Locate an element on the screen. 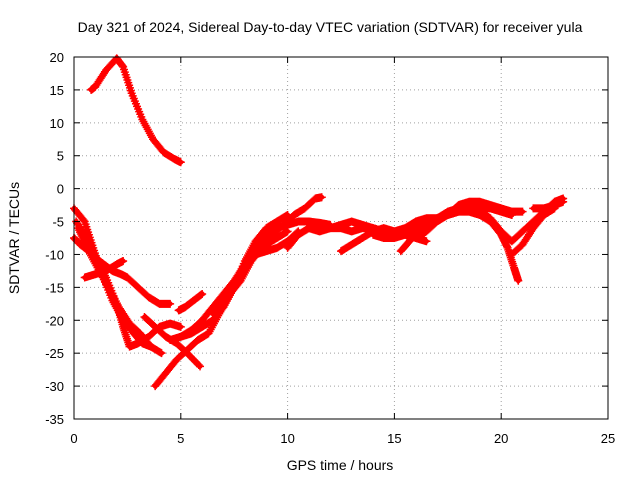 Image resolution: width=640 pixels, height=480 pixels. series-line is located at coordinates (250, 281).